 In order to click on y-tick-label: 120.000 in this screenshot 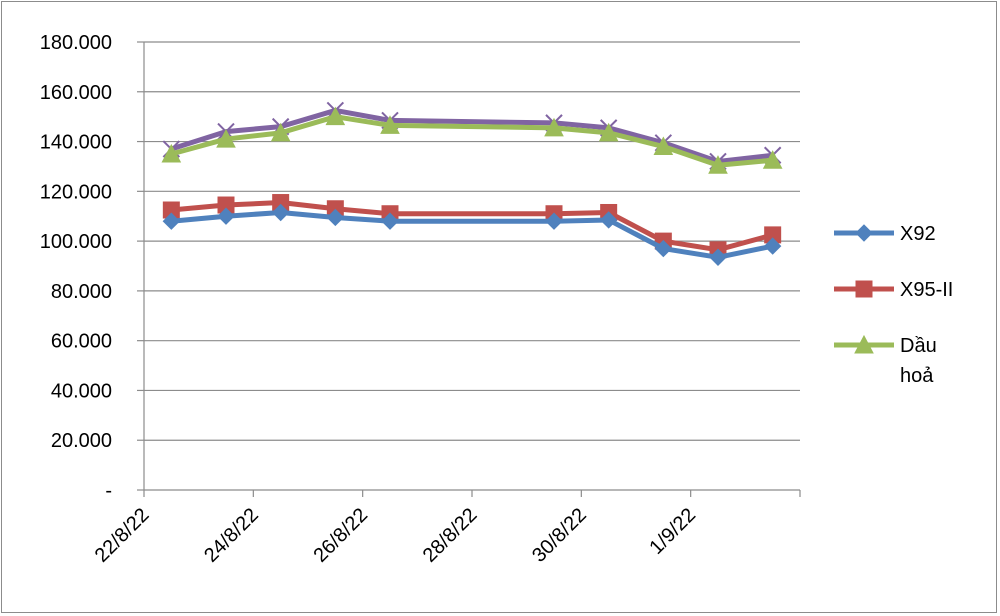, I will do `click(76, 192)`.